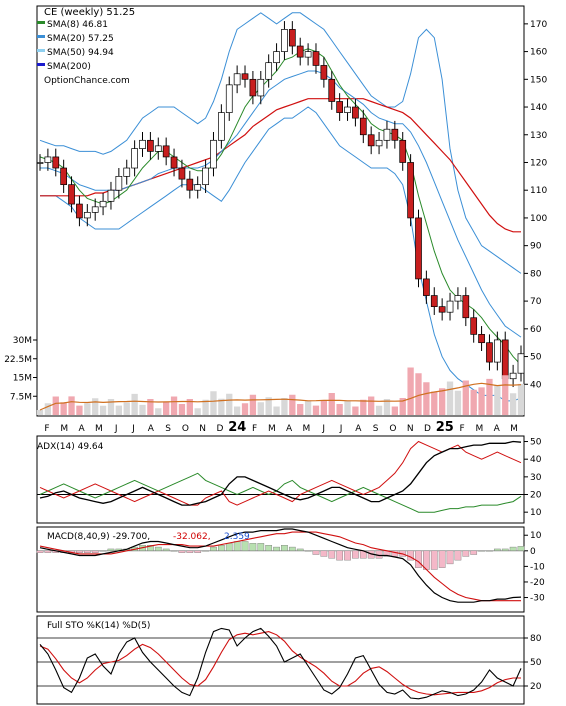 This screenshot has height=706, width=566. Describe the element at coordinates (536, 513) in the screenshot. I see `adx-tick-label-0: 10` at that location.